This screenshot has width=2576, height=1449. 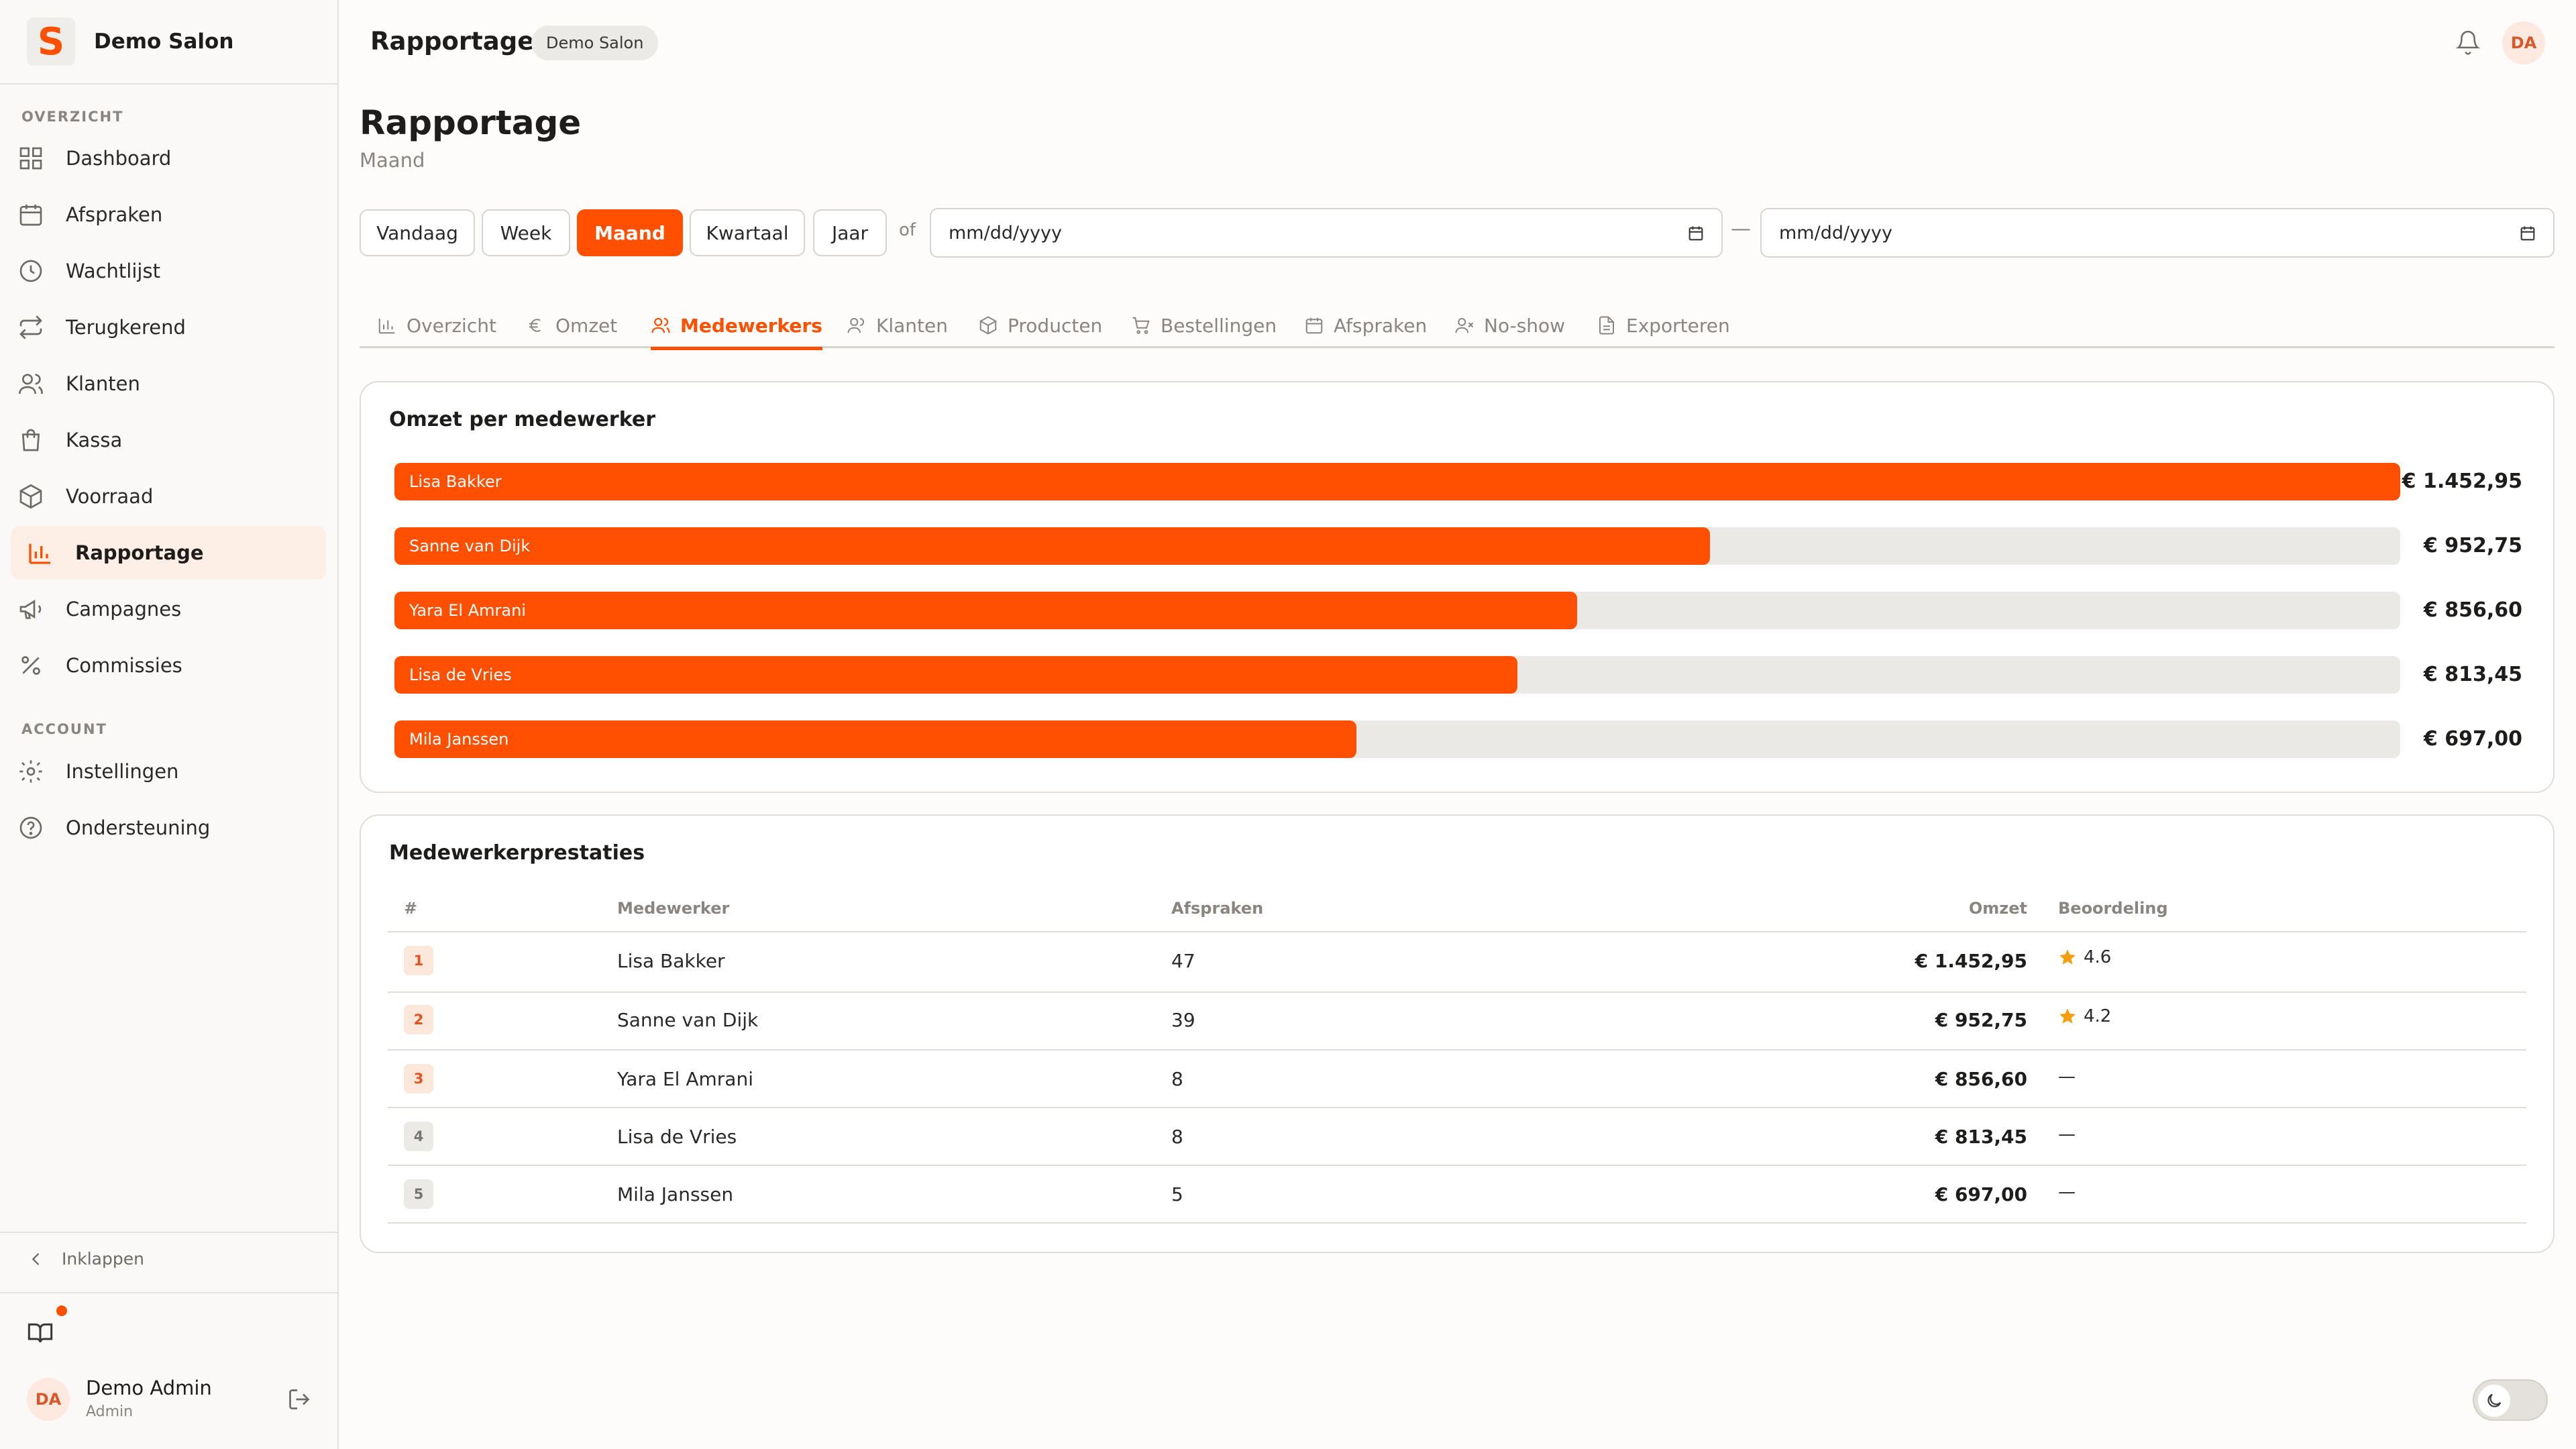 I want to click on theme-toggle, so click(x=2510, y=1400).